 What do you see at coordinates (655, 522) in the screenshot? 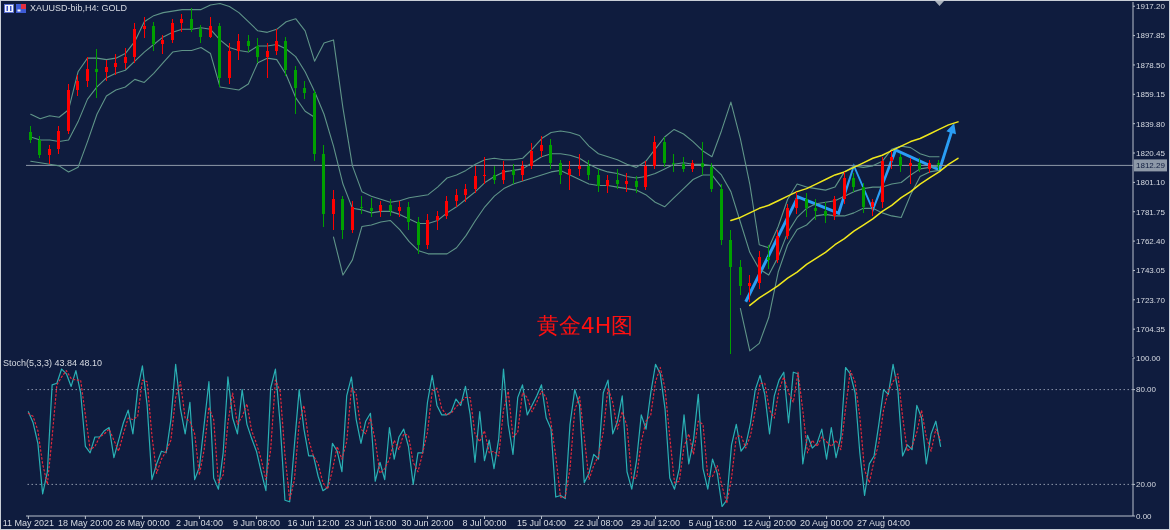
I see `x-tick-label: 29 Jul 12:00` at bounding box center [655, 522].